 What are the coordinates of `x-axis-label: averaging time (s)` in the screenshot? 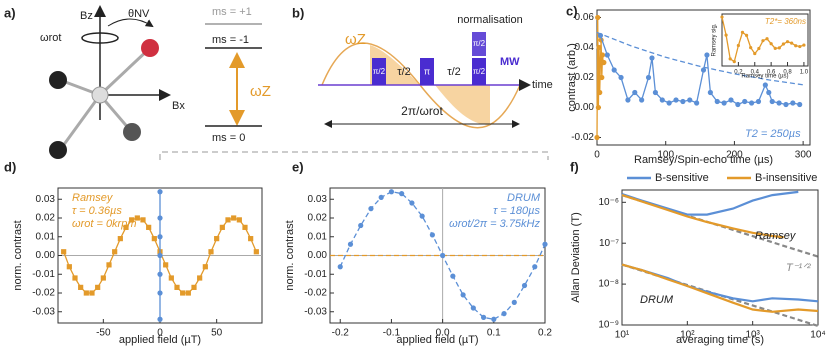 It's located at (720, 340).